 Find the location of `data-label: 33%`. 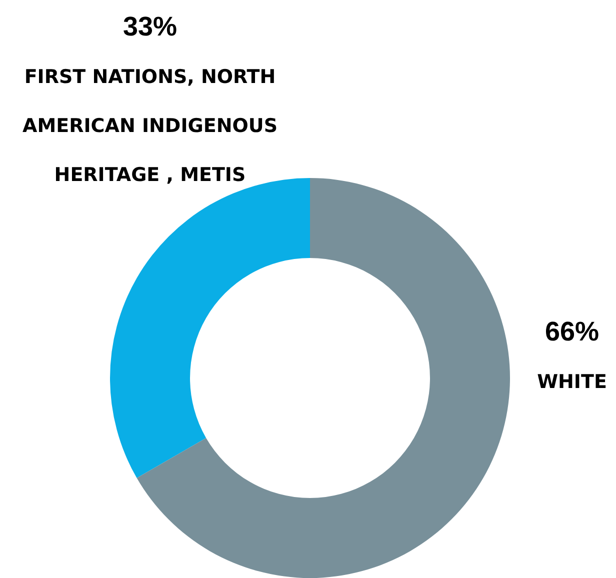

data-label: 33% is located at coordinates (150, 26).